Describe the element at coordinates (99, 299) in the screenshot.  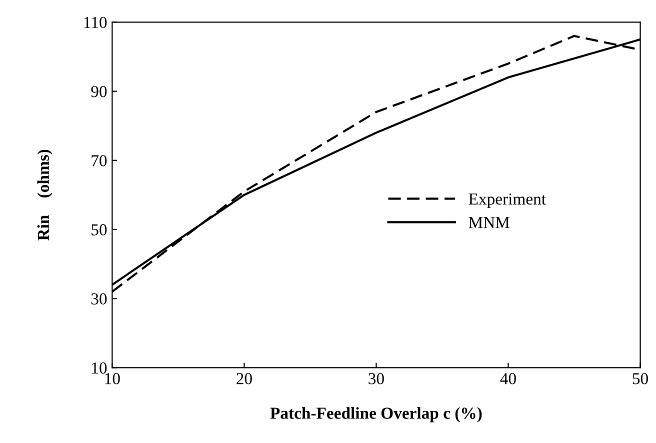
I see `y-tick-label: 30` at that location.